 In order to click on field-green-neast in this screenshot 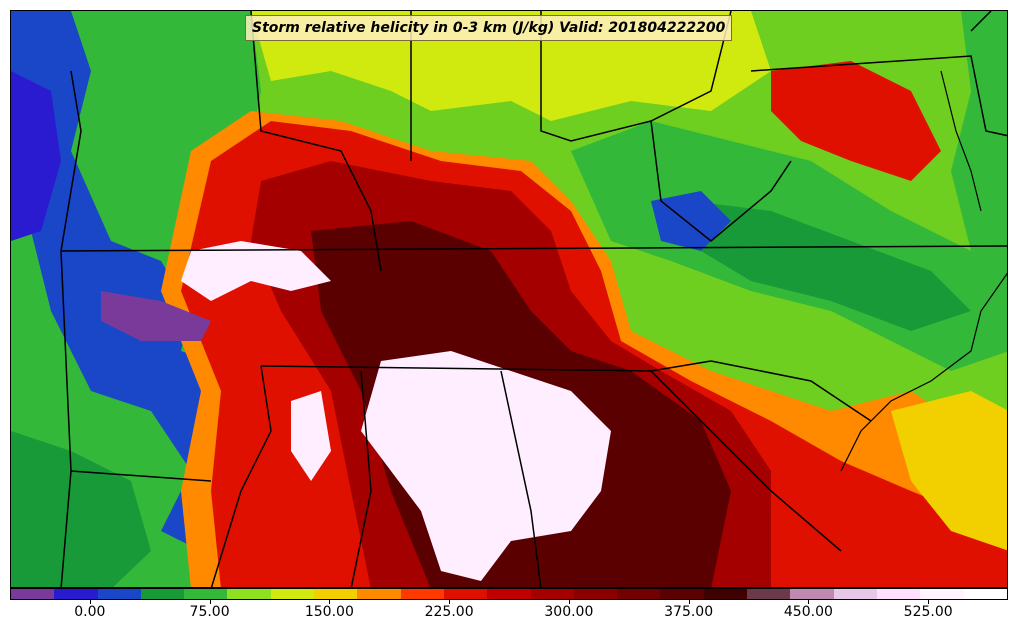, I will do `click(979, 136)`.